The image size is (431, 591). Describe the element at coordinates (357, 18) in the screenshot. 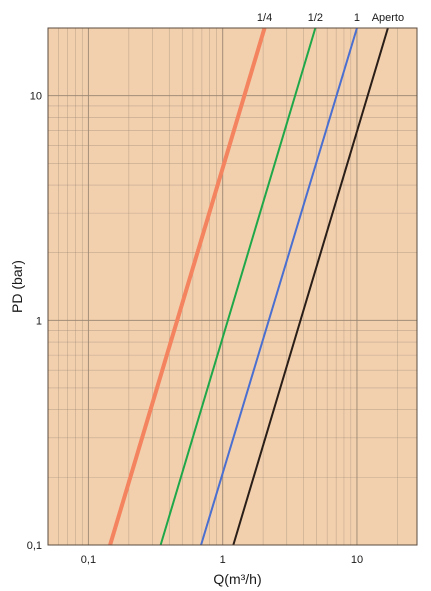

I see `series-label-3: 1` at that location.